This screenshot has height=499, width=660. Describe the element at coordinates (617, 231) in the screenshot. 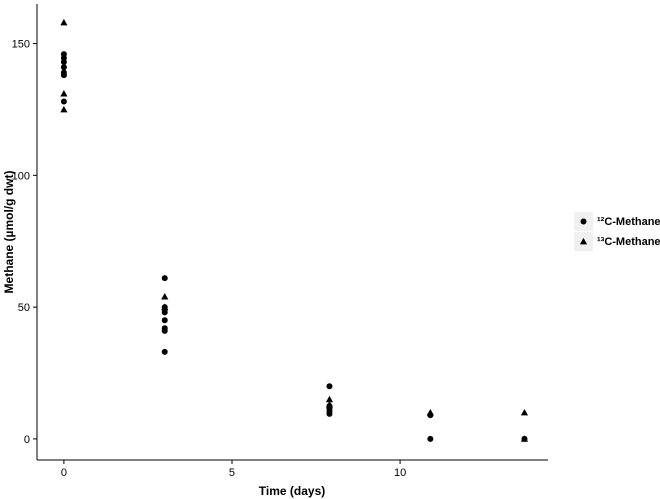

I see `legend: ¹²C-Methane ¹³C-Methane` at that location.